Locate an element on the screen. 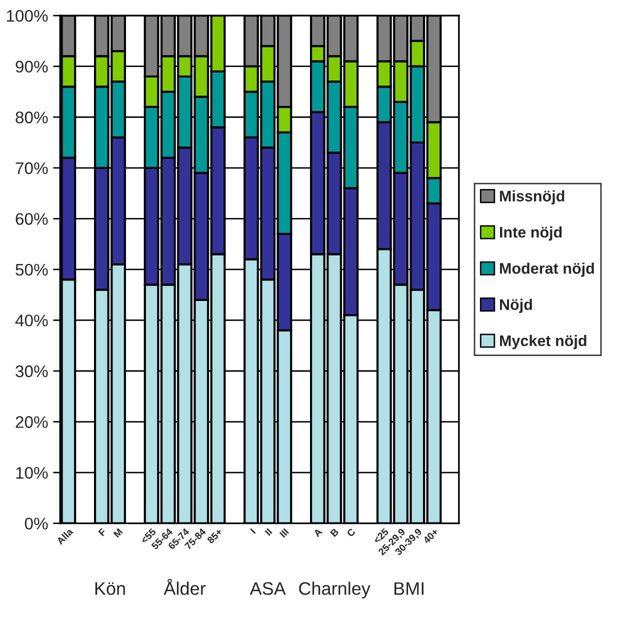  x-tick-label: F is located at coordinates (102, 532).